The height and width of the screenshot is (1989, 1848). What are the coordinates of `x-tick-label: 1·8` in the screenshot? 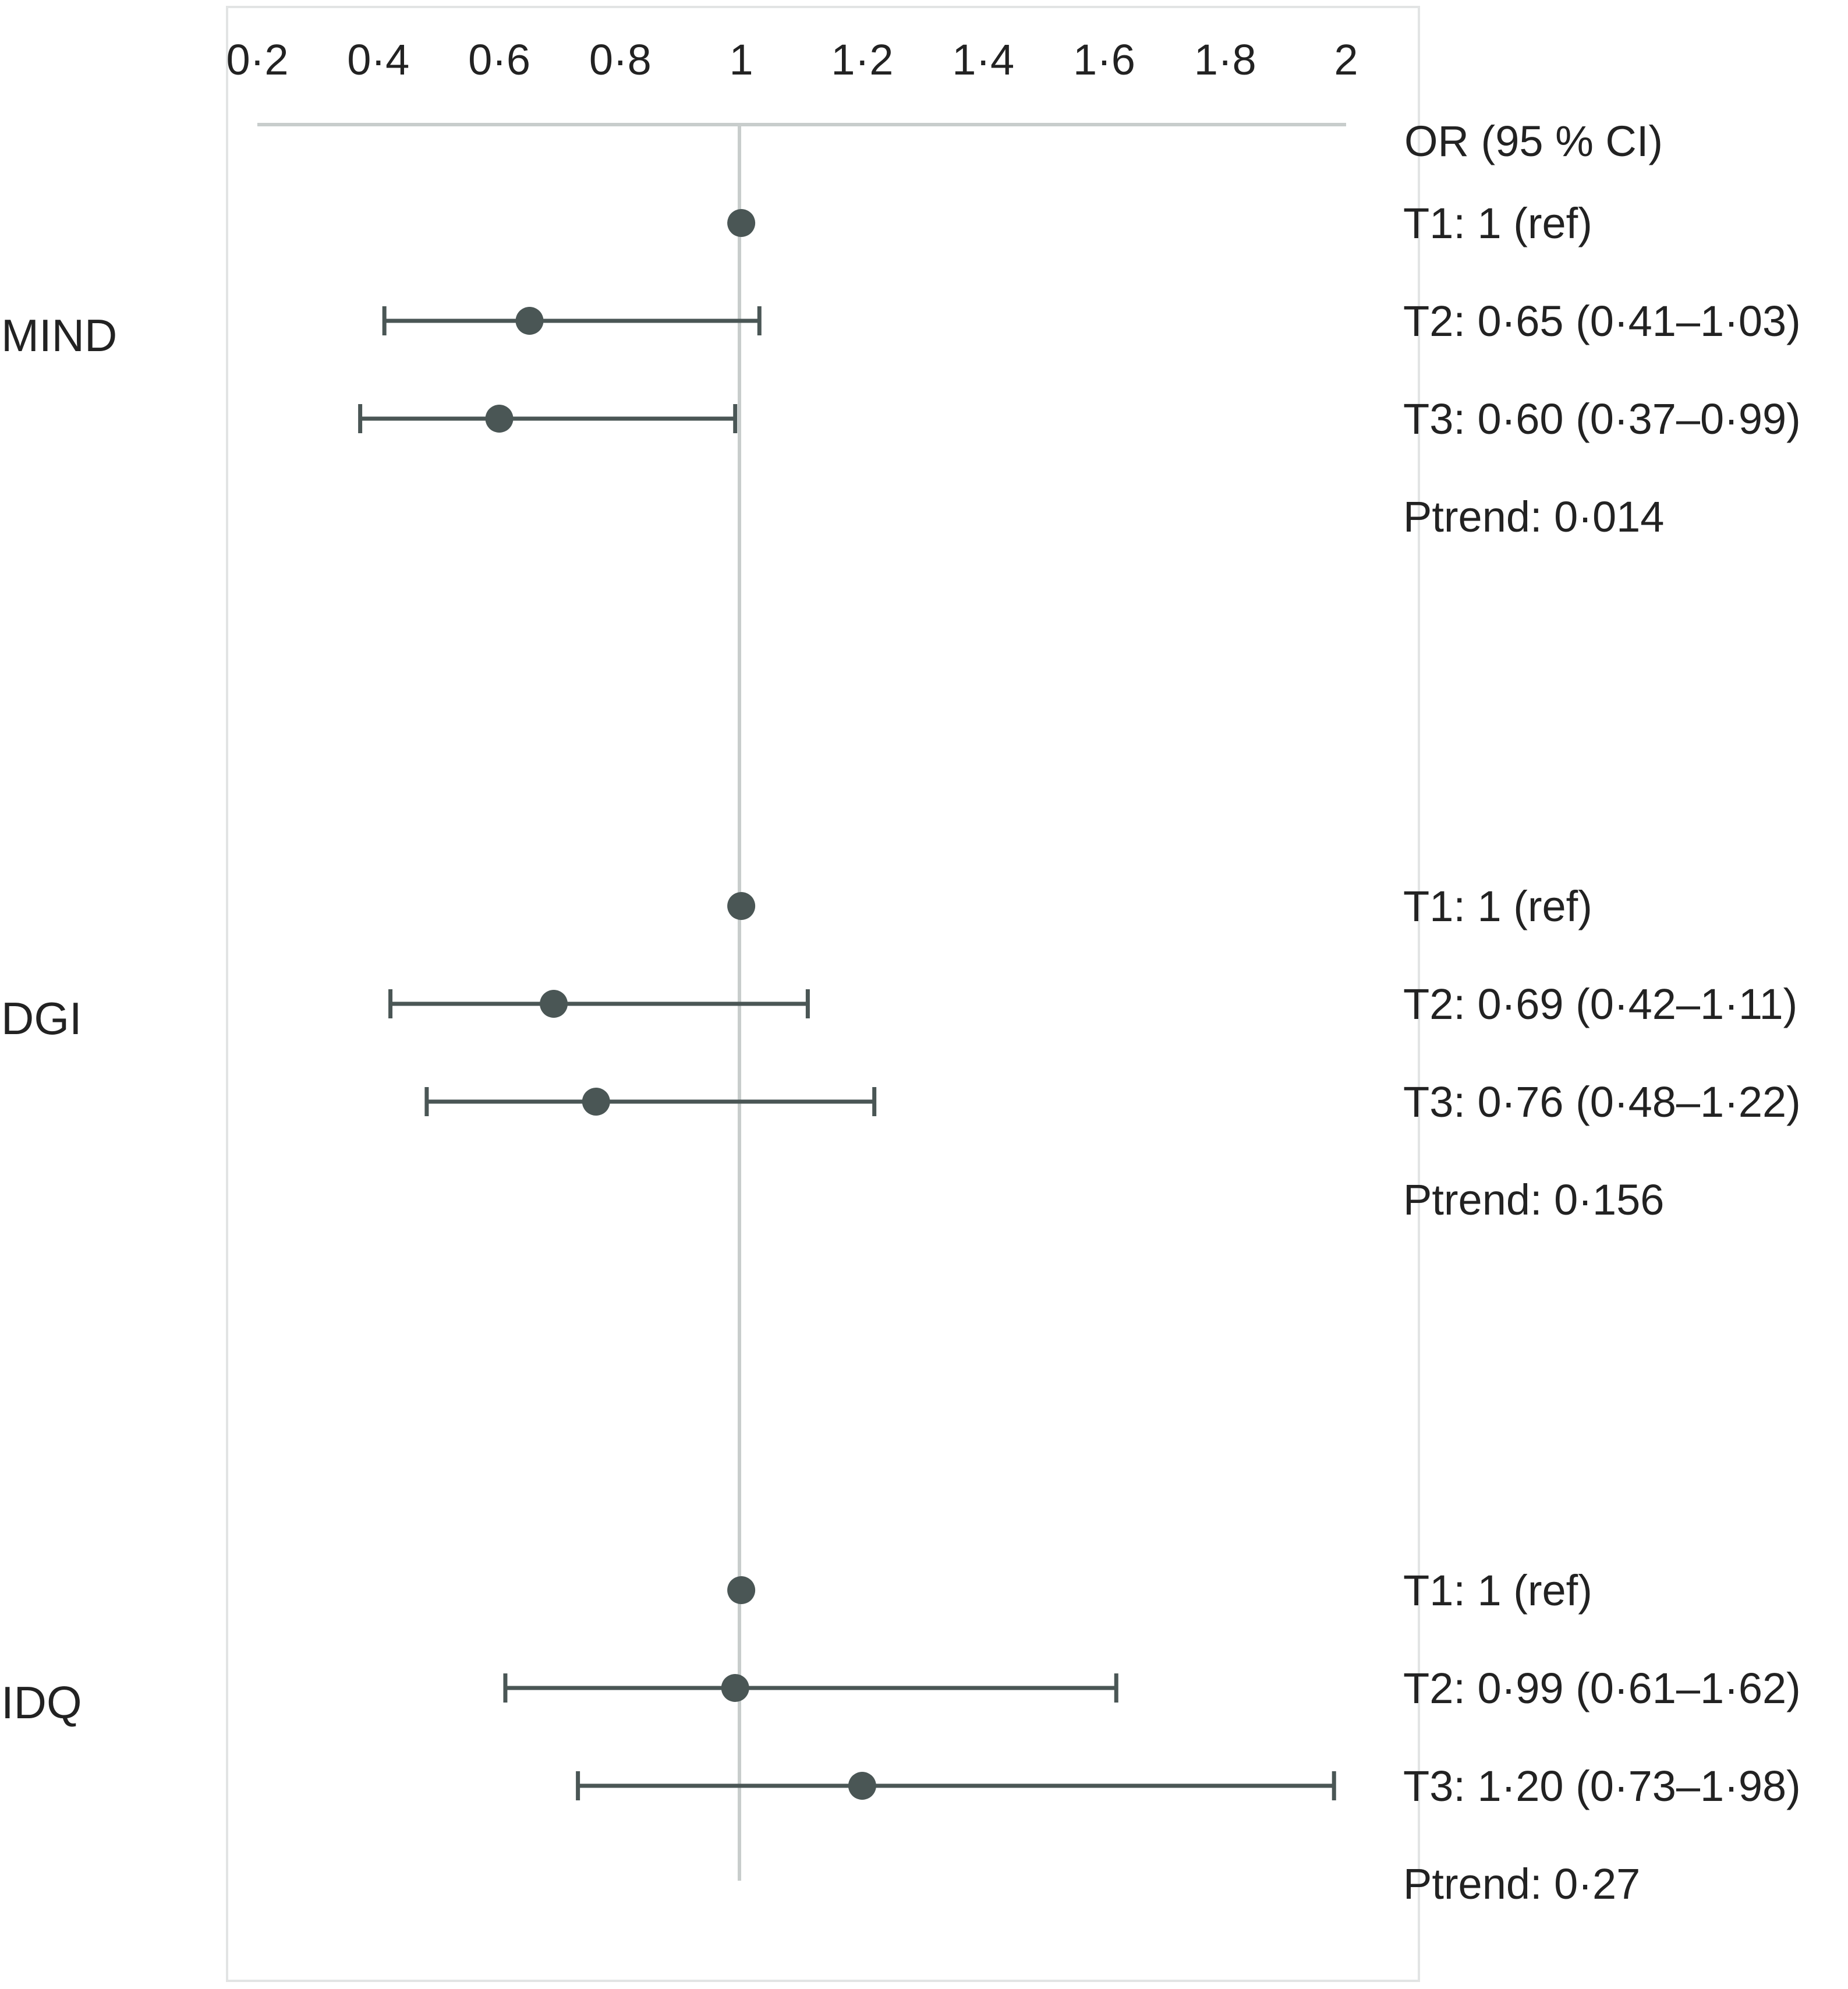 It's located at (1225, 60).